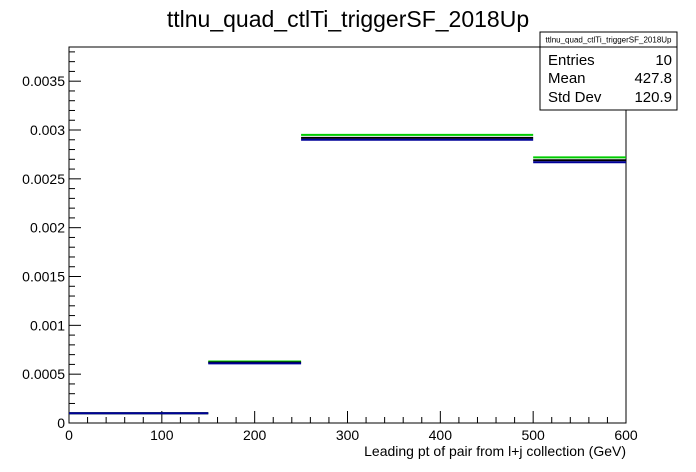 The image size is (696, 472). I want to click on stats-box-title: ttlnu_quad_ctlTi_triggerSF_2018Up, so click(608, 40).